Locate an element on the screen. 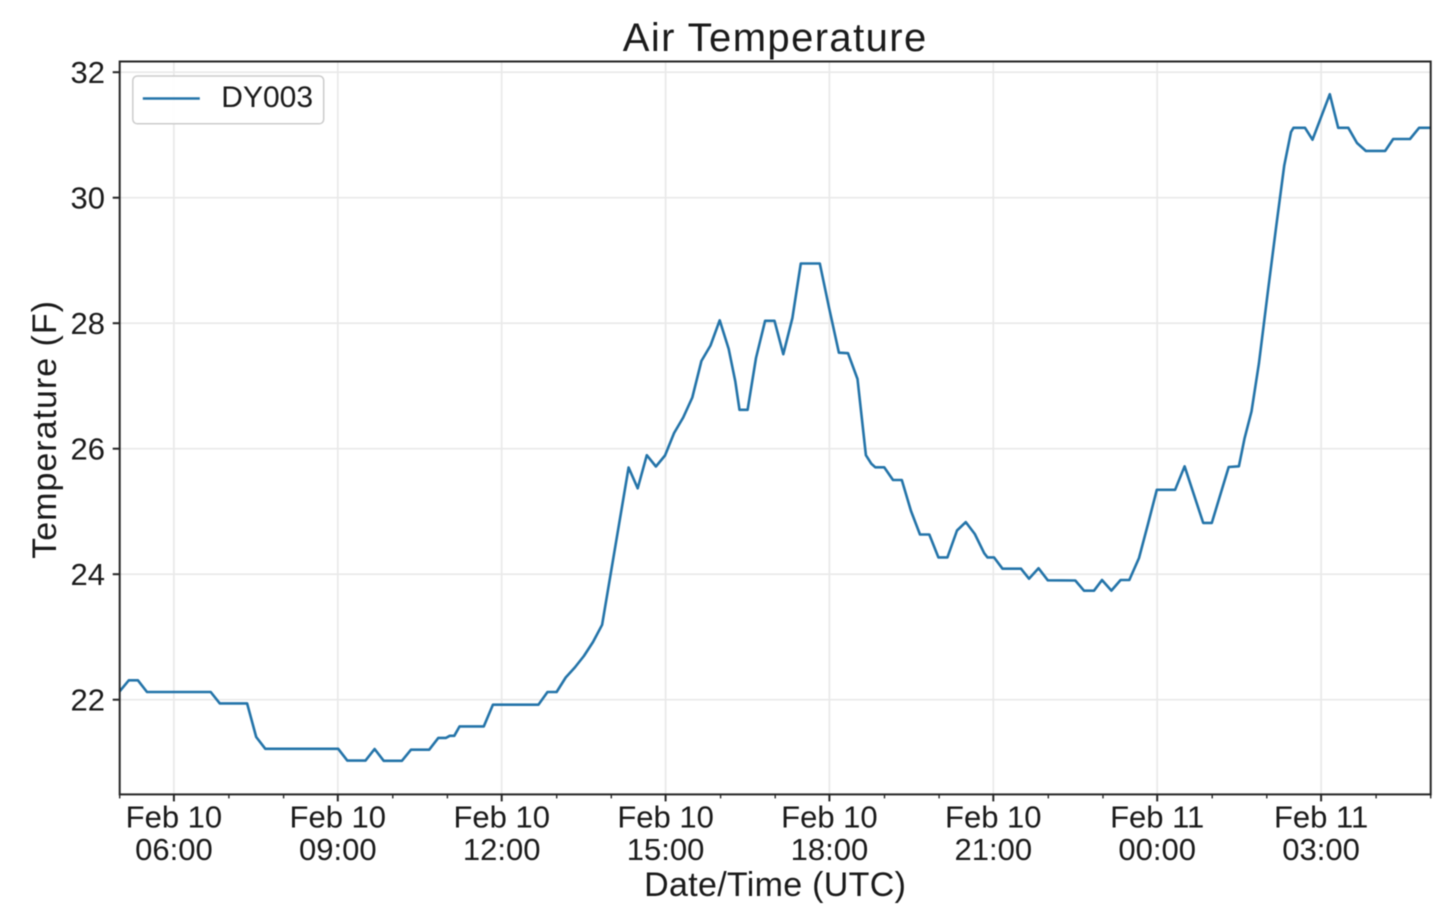 This screenshot has width=1440, height=912. svg-text: 06:00 is located at coordinates (174, 849).